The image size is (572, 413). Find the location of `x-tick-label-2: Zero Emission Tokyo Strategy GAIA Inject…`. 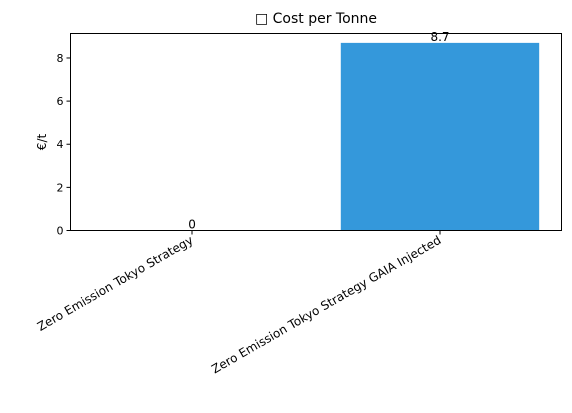

x-tick-label-2: Zero Emission Tokyo Strategy GAIA Inject… is located at coordinates (326, 304).